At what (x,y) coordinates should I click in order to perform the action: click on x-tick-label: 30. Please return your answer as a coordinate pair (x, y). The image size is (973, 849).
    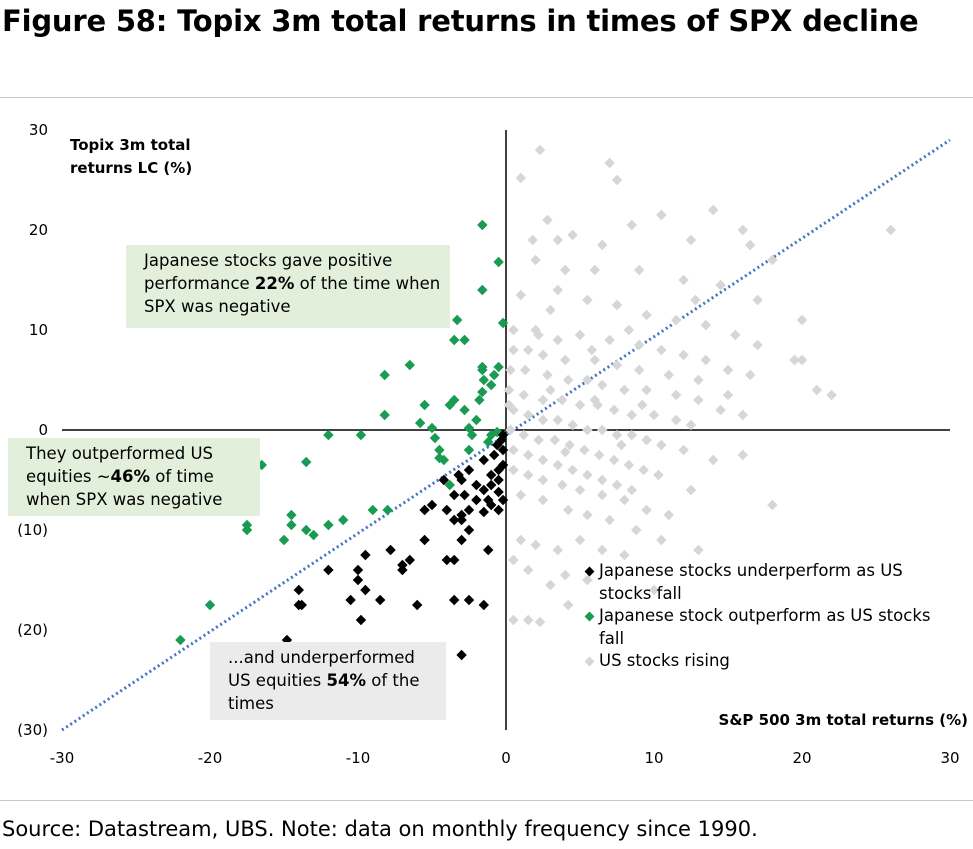
    Looking at the image, I should click on (949, 758).